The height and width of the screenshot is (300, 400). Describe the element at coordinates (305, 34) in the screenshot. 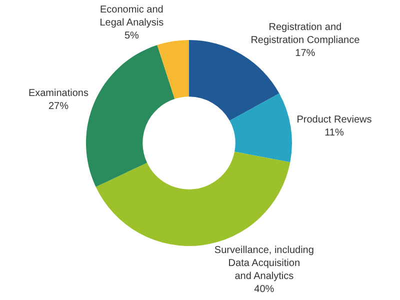

I see `slice-label: Registration and Registration Compliance` at that location.